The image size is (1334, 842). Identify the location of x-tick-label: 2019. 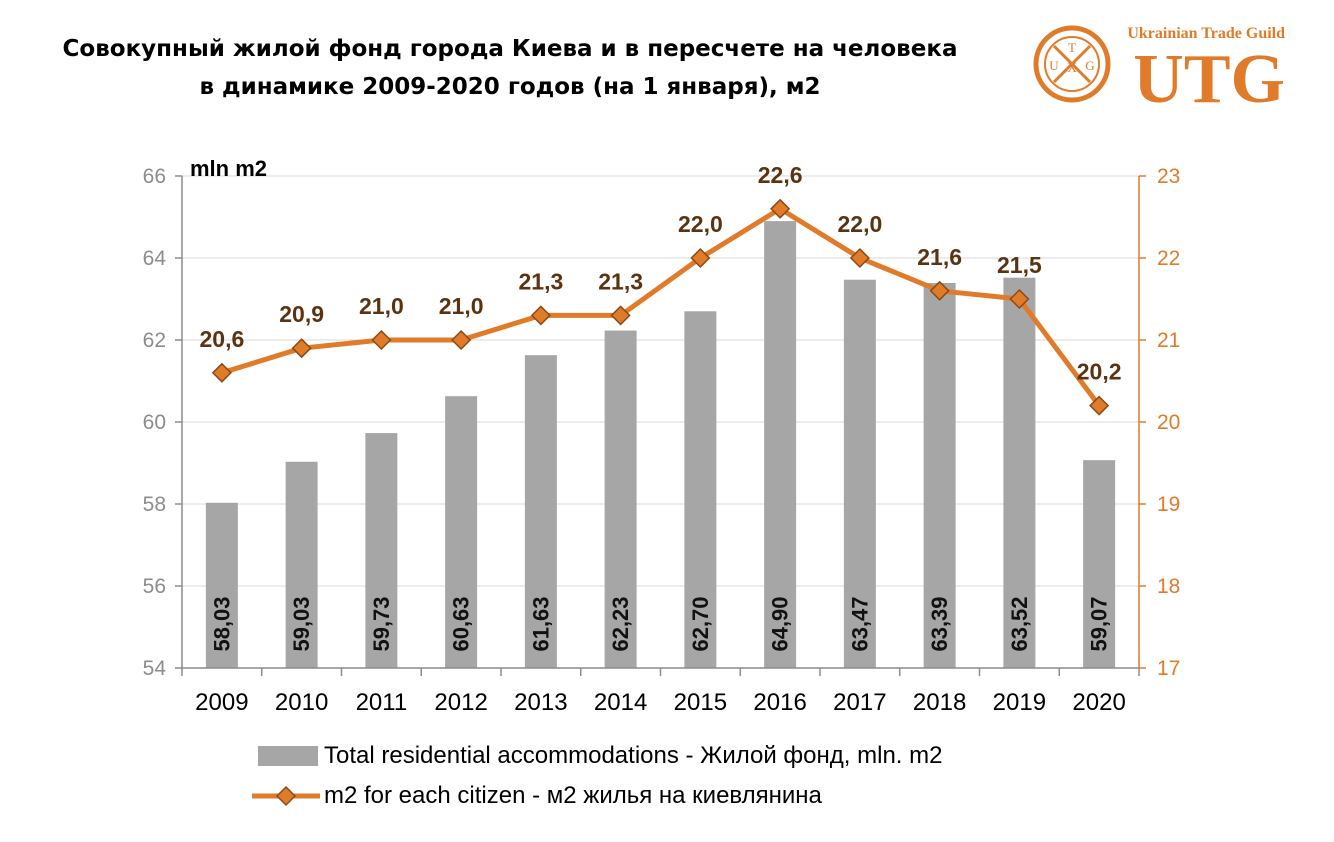
(1019, 702).